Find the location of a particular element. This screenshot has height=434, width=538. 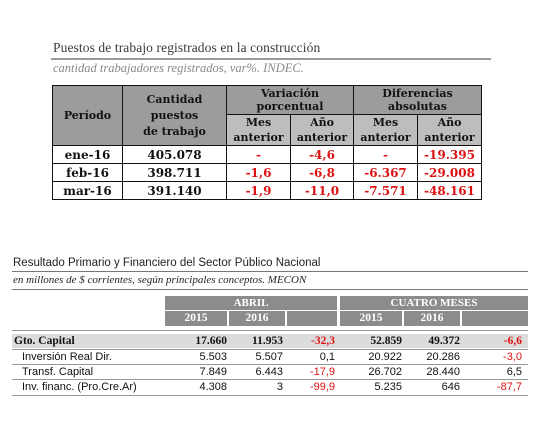

header-dif-anio-line2: anterior is located at coordinates (449, 137).